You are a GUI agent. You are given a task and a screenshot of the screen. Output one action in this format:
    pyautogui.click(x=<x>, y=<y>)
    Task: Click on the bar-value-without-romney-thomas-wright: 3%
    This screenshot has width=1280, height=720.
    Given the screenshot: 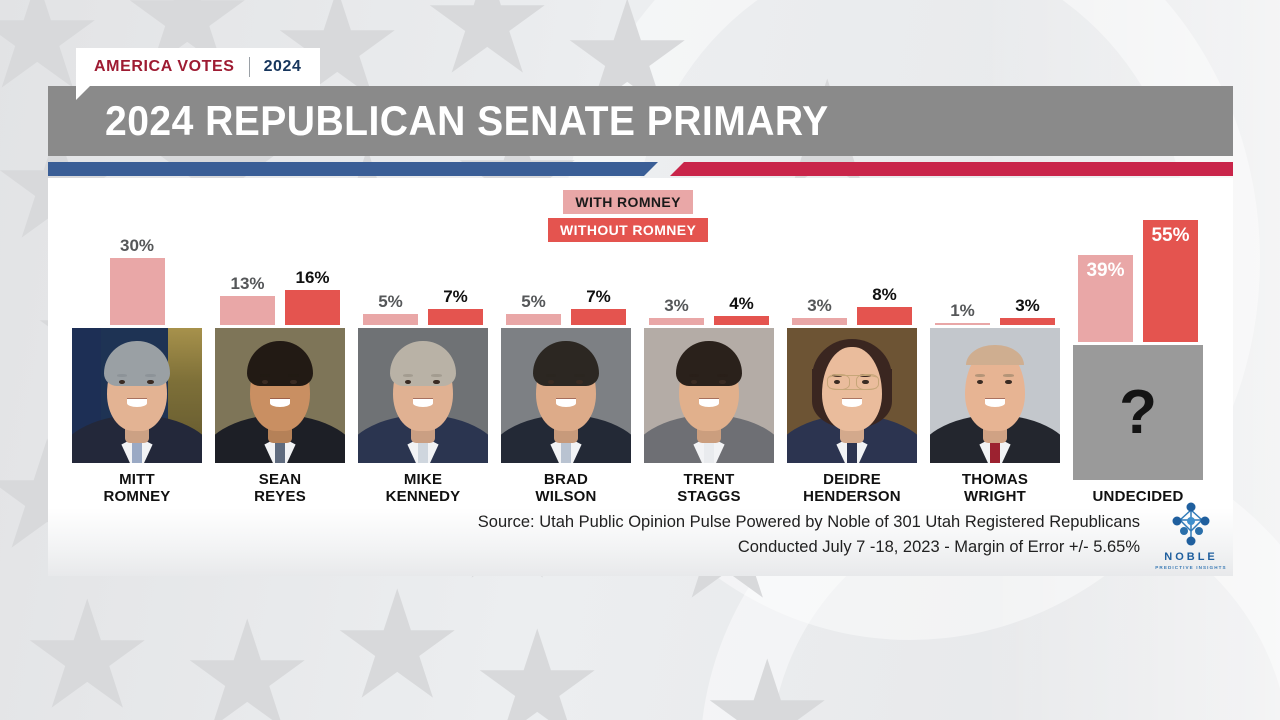 What is the action you would take?
    pyautogui.click(x=1027, y=306)
    